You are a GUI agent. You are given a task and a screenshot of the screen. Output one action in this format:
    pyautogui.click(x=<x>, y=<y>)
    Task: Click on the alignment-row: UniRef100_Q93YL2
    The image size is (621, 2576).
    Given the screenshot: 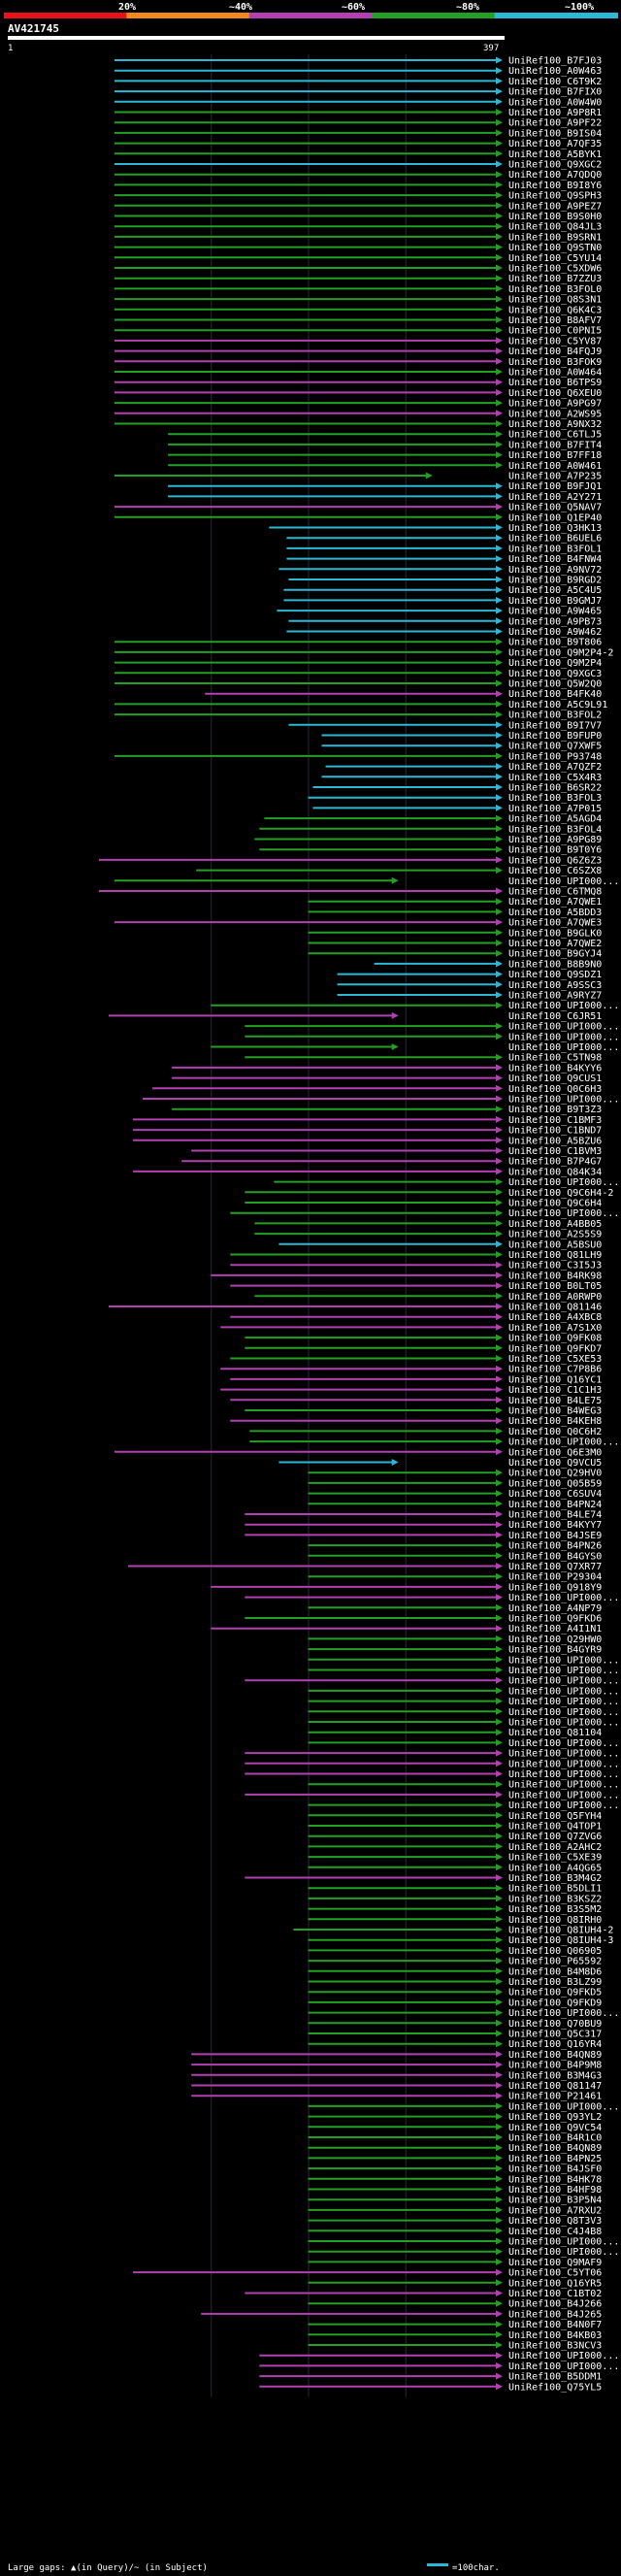 What is the action you would take?
    pyautogui.click(x=455, y=2117)
    